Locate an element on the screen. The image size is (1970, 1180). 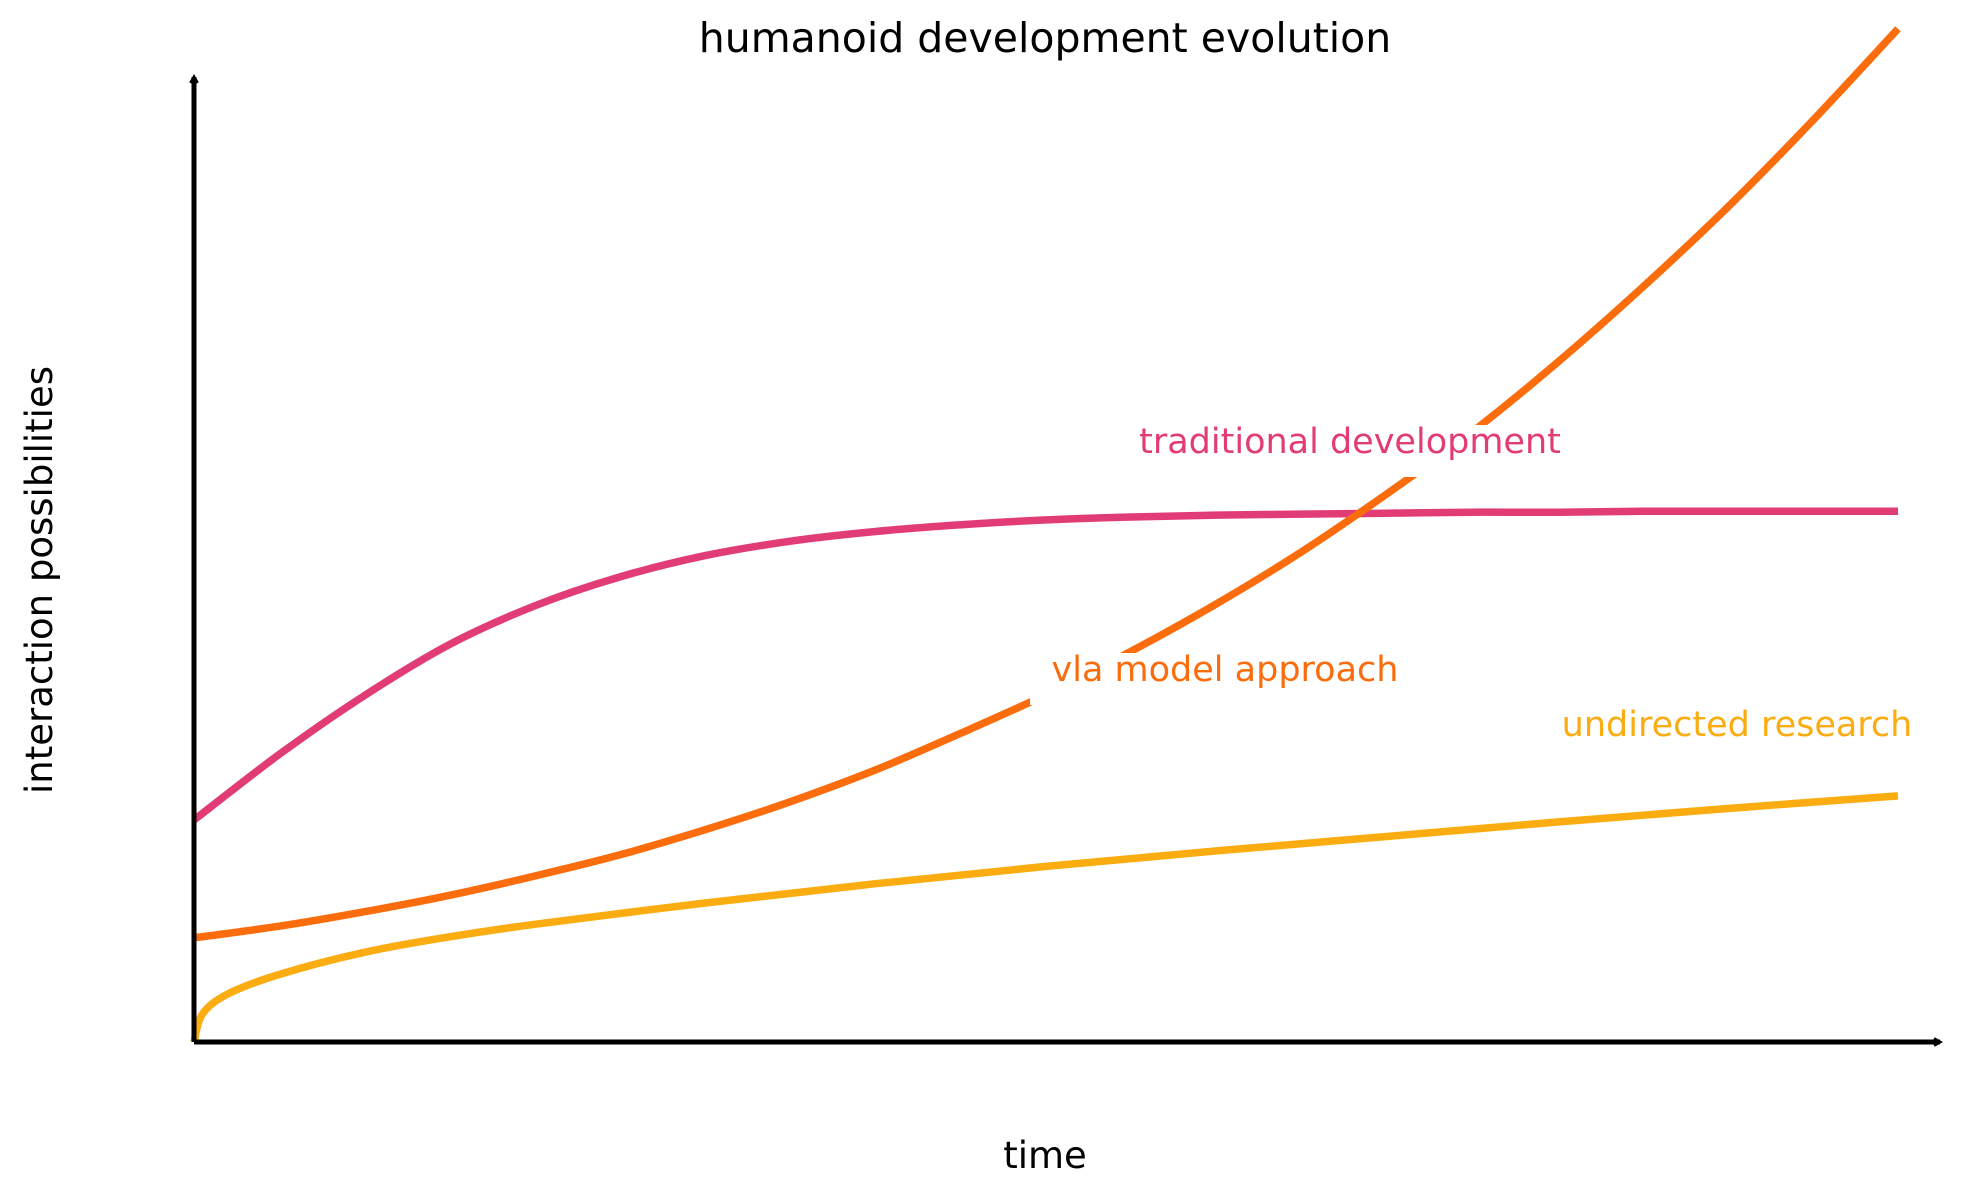
series-label-1: traditional development is located at coordinates (1350, 442).